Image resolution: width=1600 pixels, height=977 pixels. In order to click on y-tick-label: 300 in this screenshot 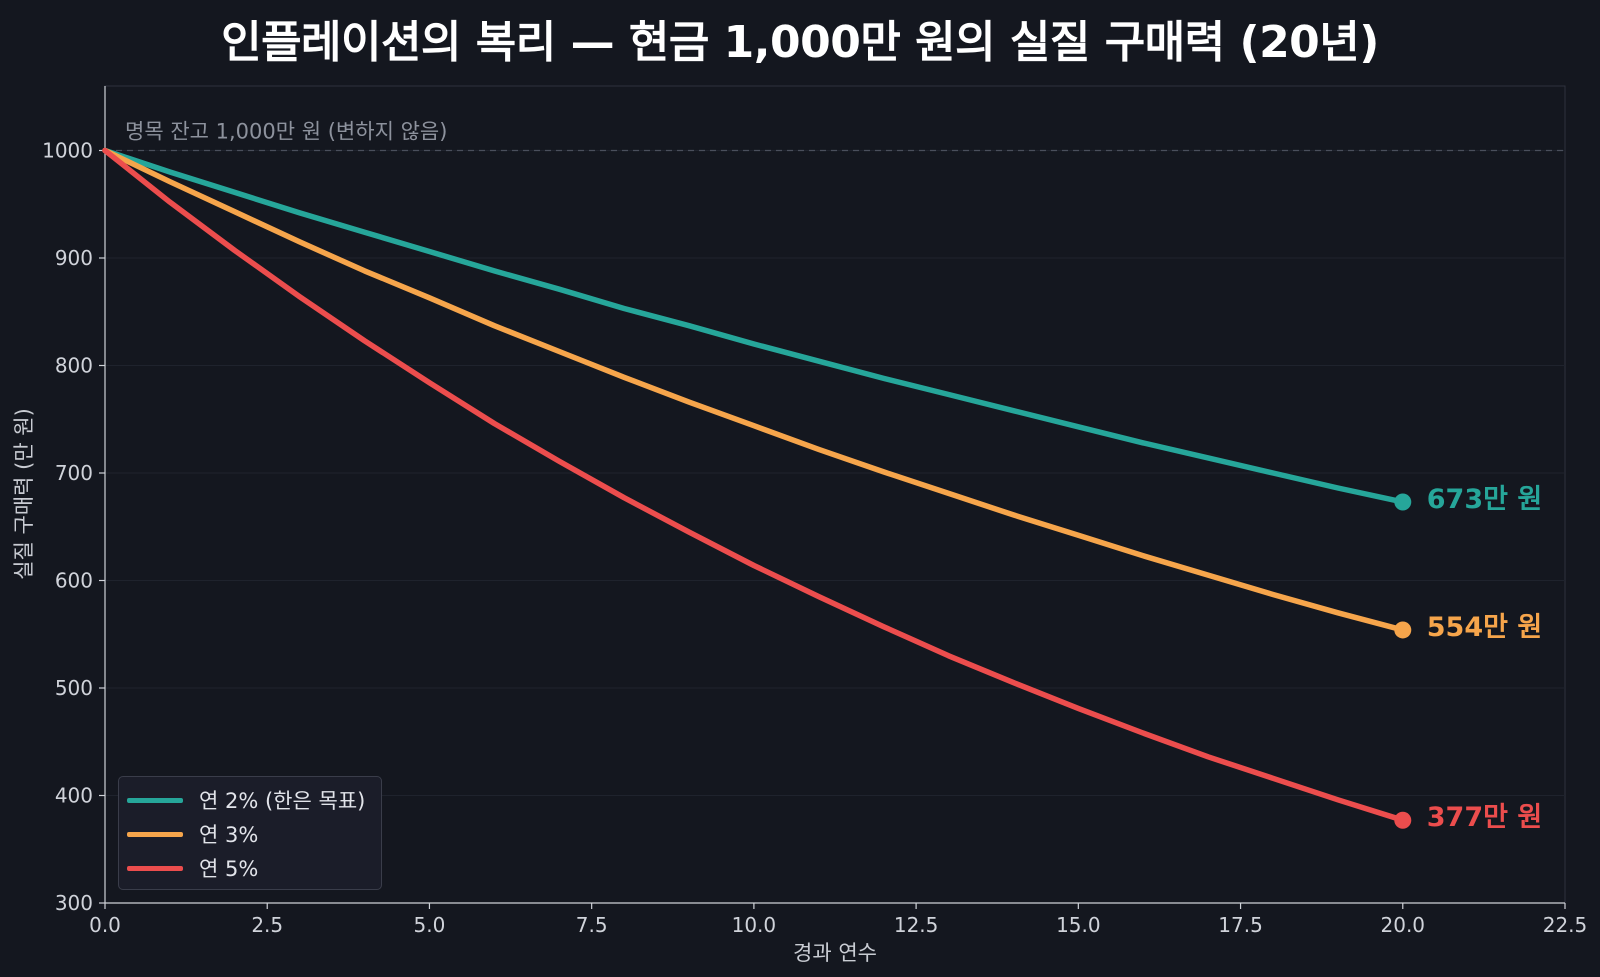, I will do `click(74, 903)`.